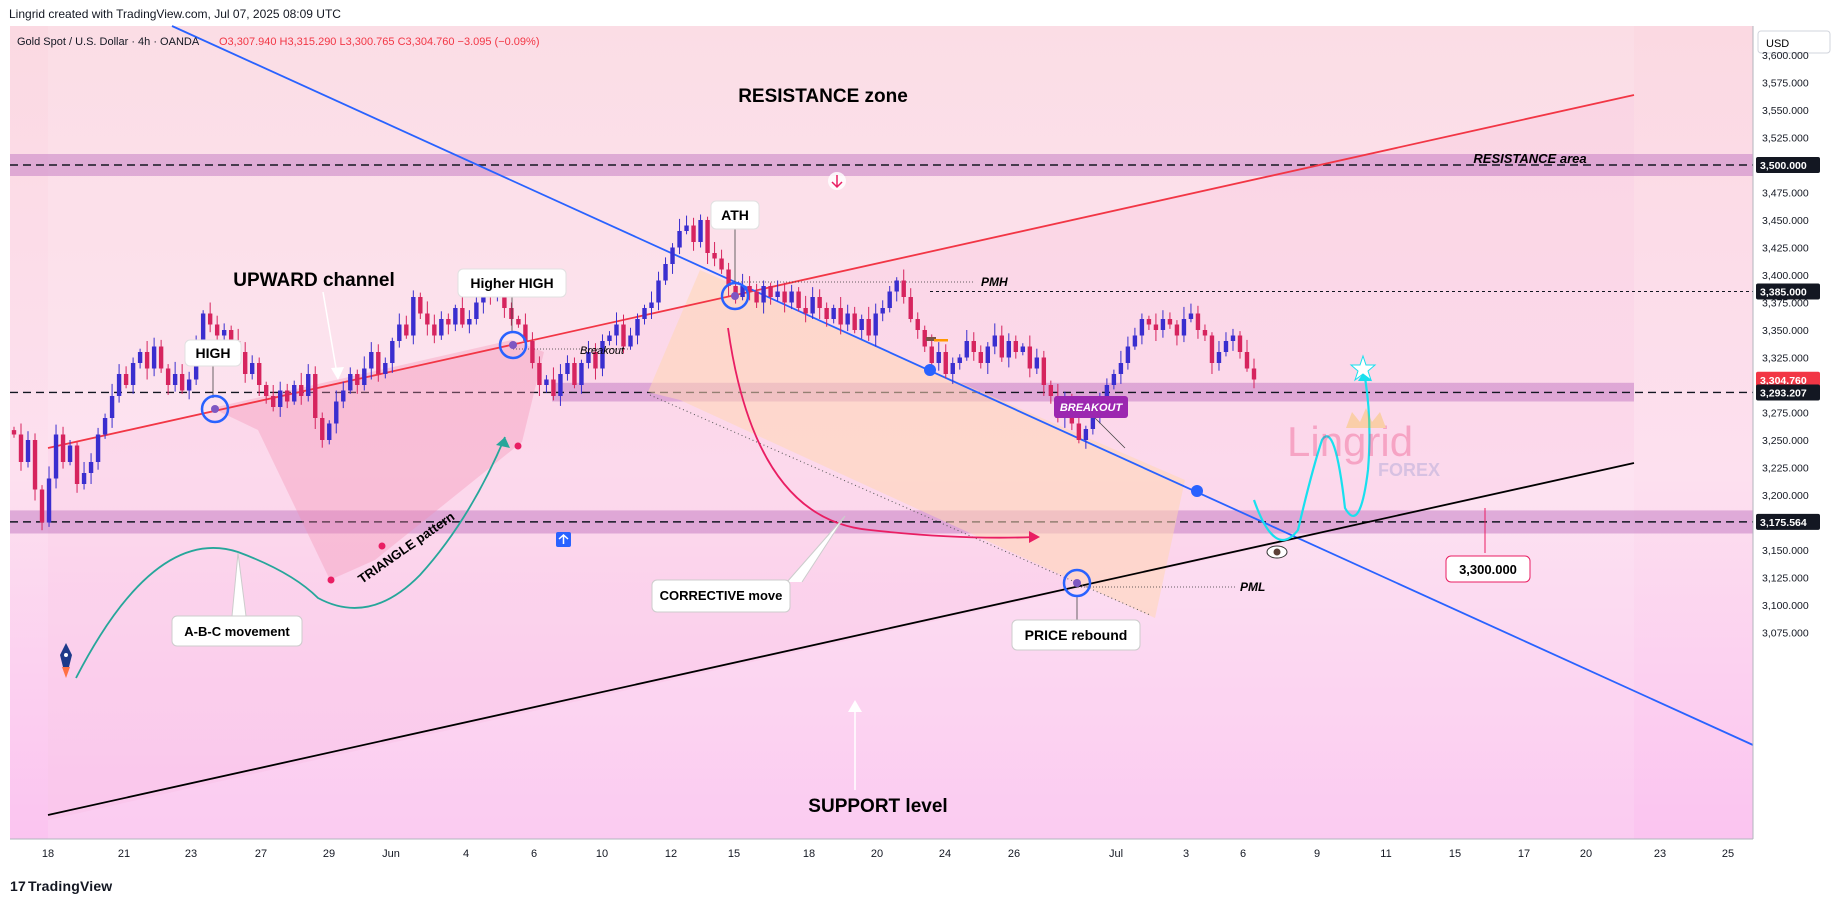 The width and height of the screenshot is (1835, 902). What do you see at coordinates (1785, 469) in the screenshot?
I see `price-tick: 3,225.000` at bounding box center [1785, 469].